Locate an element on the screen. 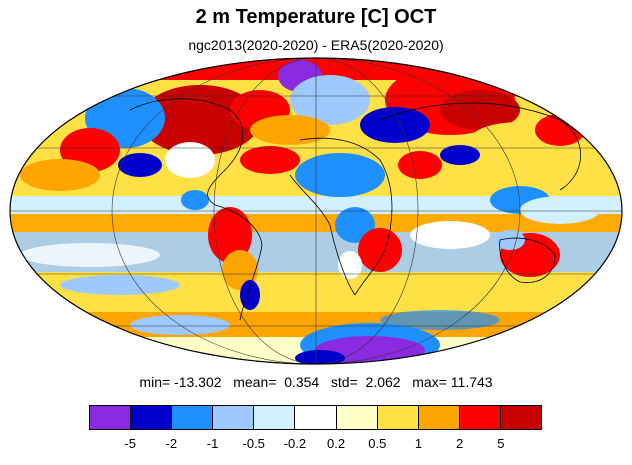 This screenshot has height=465, width=632. colorbar is located at coordinates (315, 417).